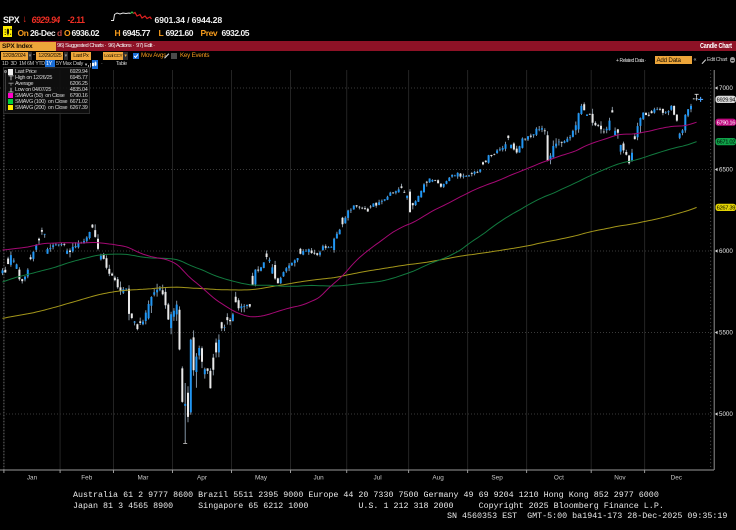 This screenshot has height=530, width=736. I want to click on svg-text: 5000, so click(726, 414).